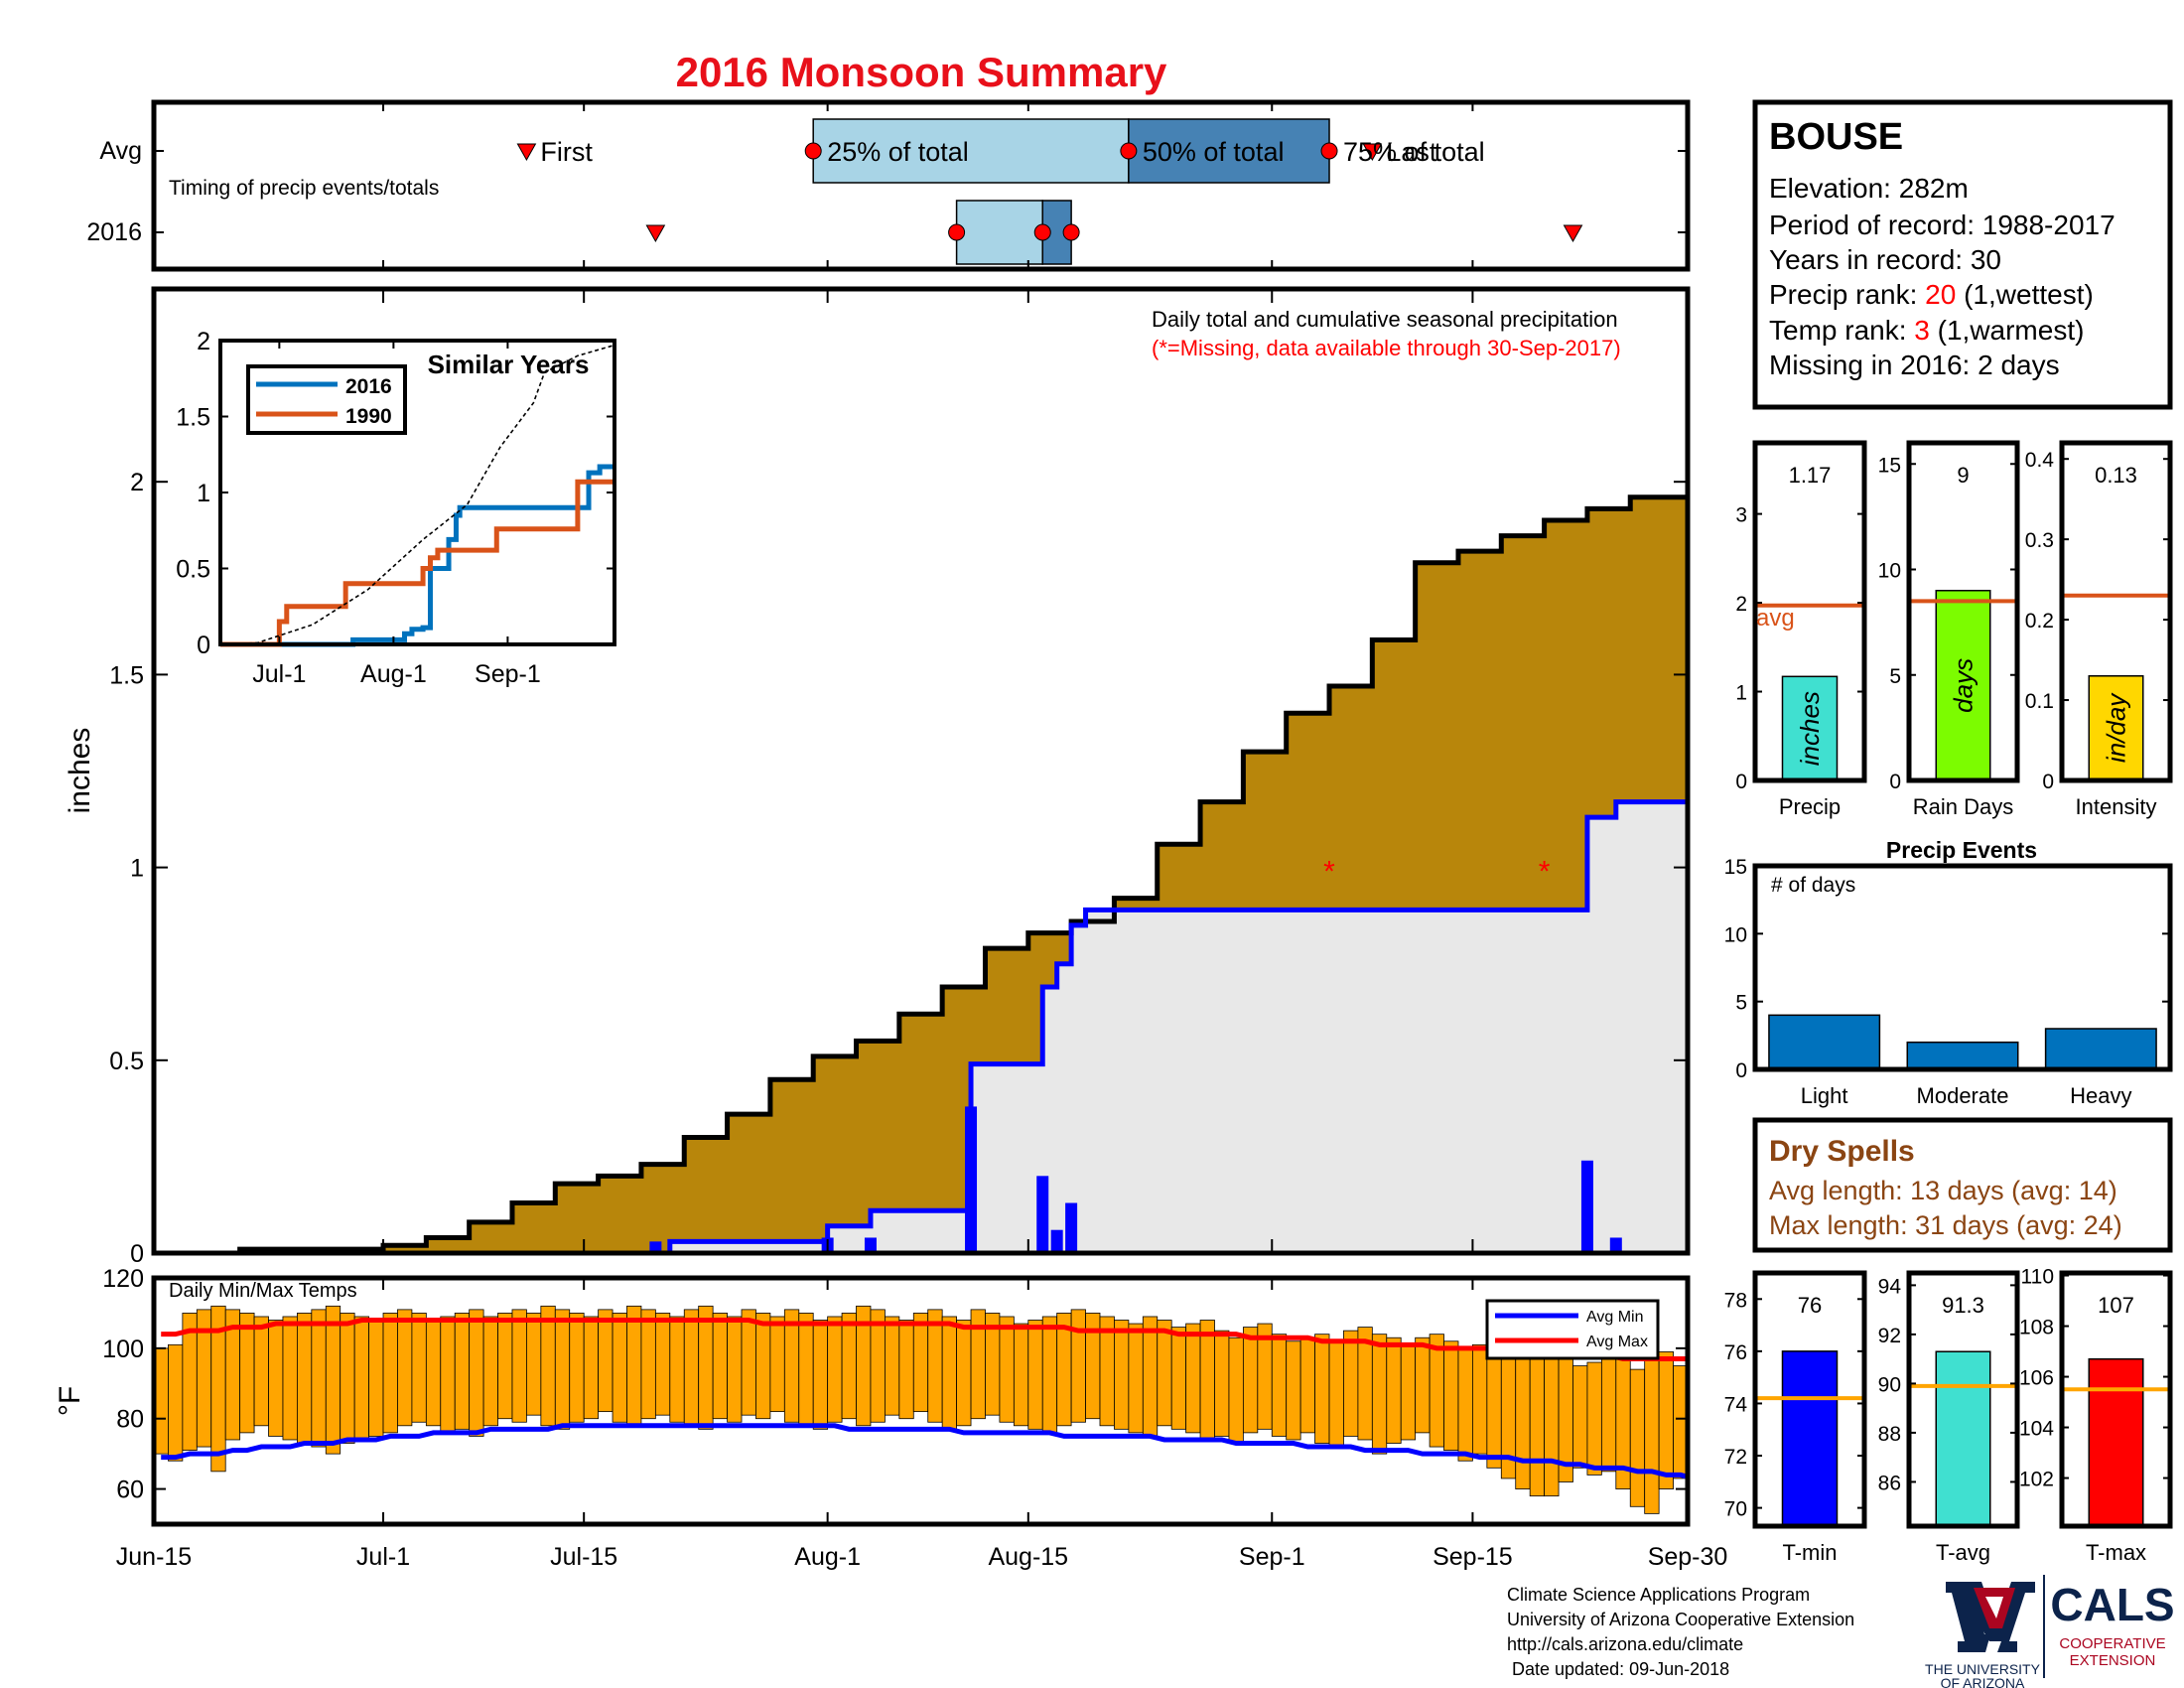 The image size is (2184, 1688). What do you see at coordinates (1931, 294) in the screenshot?
I see `station-precip-rank: Precip rank: 20 (1,wettest)` at bounding box center [1931, 294].